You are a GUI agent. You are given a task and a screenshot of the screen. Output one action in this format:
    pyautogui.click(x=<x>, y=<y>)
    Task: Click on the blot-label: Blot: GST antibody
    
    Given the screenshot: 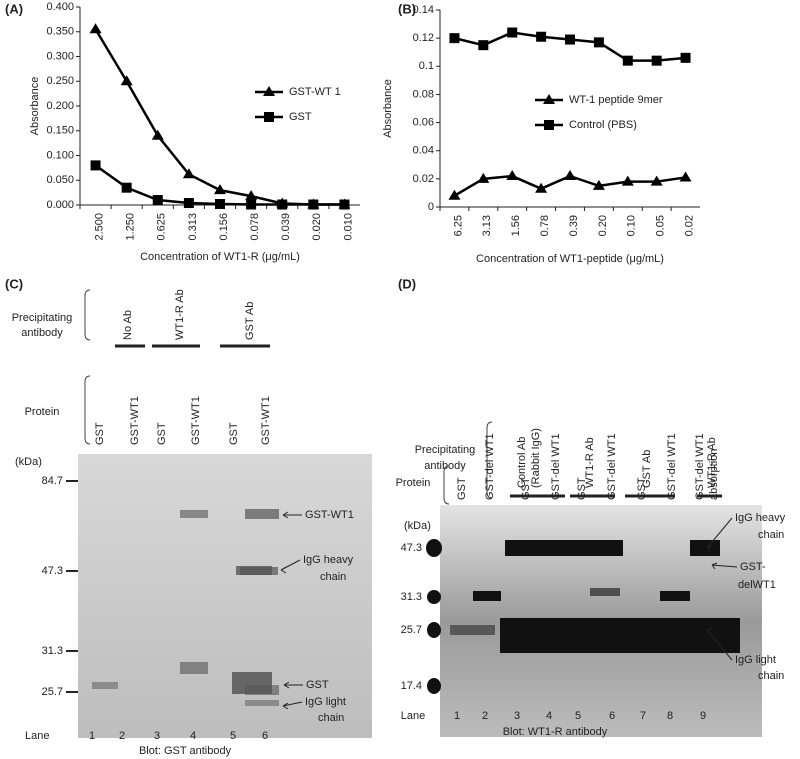 What is the action you would take?
    pyautogui.click(x=185, y=751)
    